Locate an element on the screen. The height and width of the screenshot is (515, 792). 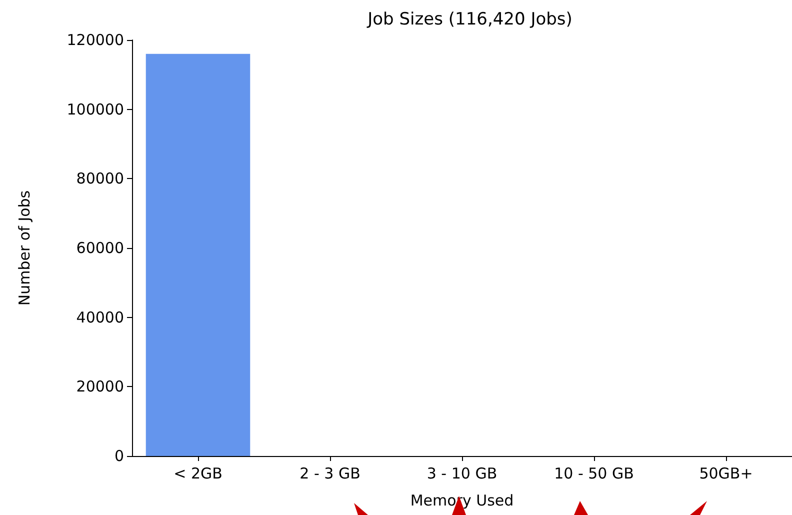
y-axis-title: Number of Jobs is located at coordinates (25, 248).